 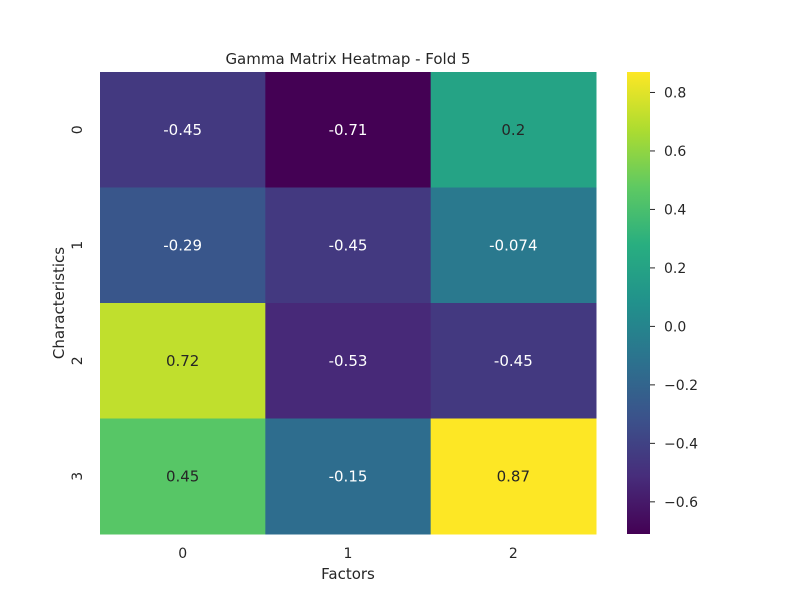 What do you see at coordinates (681, 444) in the screenshot?
I see `colorbar-tick-label: −0.4` at bounding box center [681, 444].